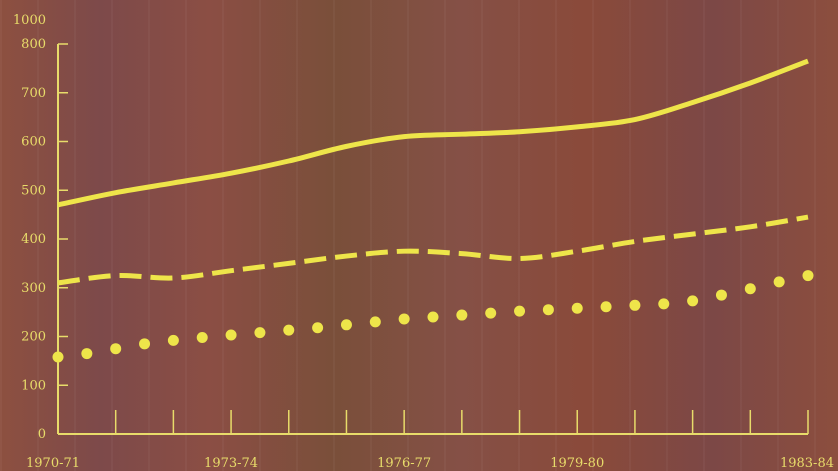  I want to click on y-tick-label: 200, so click(33, 337).